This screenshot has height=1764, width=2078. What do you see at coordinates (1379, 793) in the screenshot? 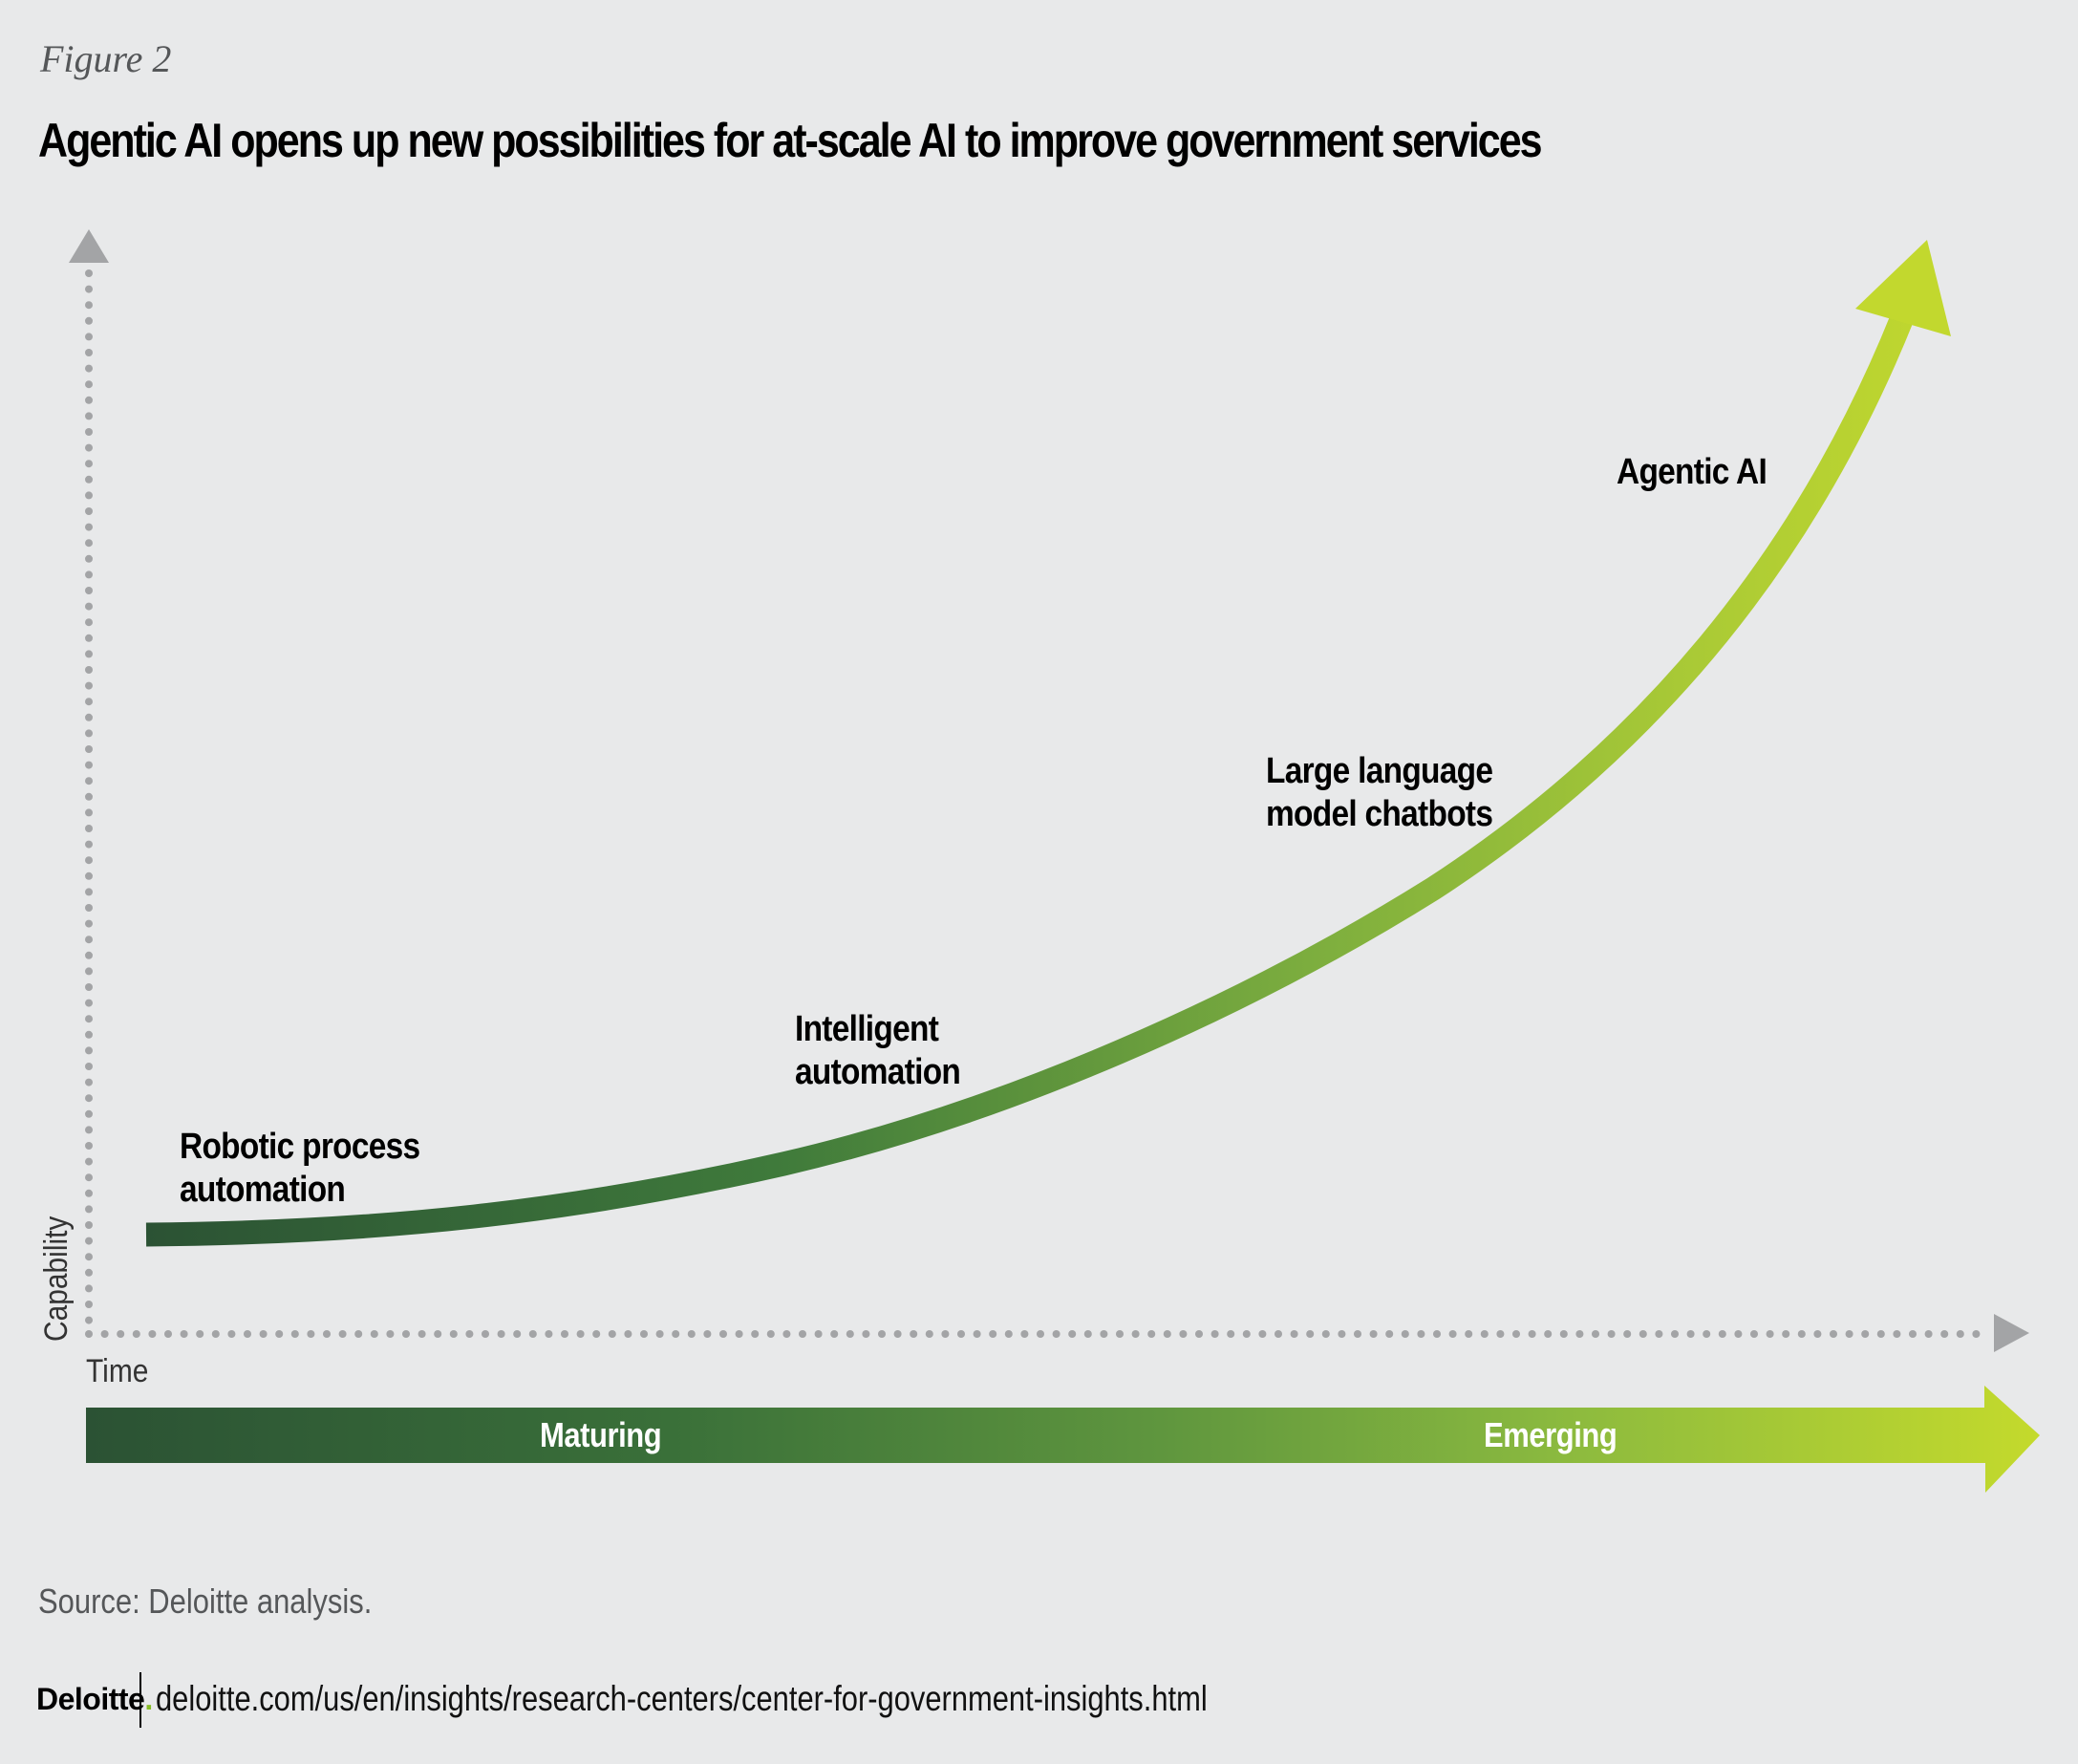
I see `stage-label-llm-chatbots: Large language model chatbots` at bounding box center [1379, 793].